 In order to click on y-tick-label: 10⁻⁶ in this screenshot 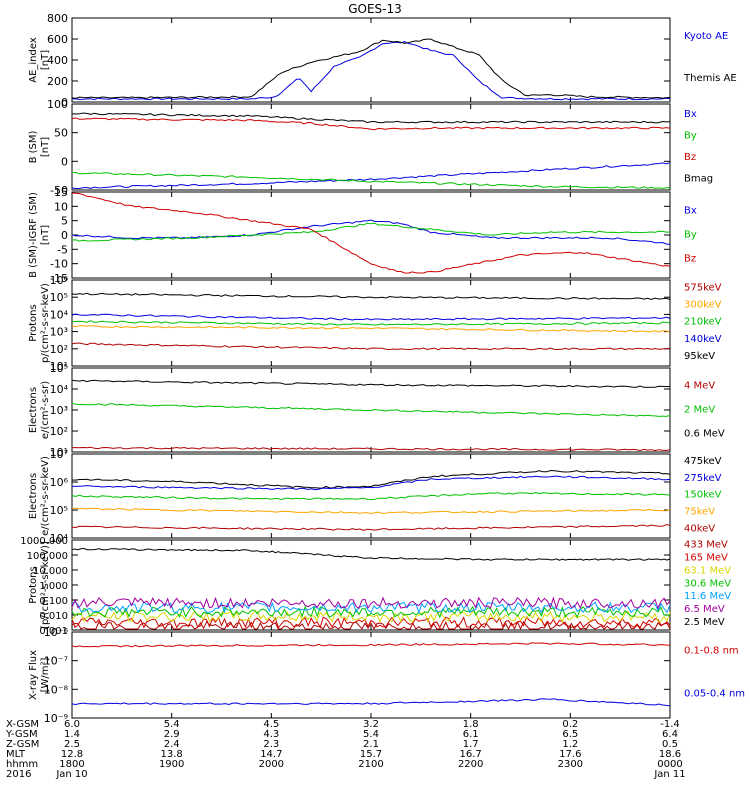, I will do `click(56, 632)`.